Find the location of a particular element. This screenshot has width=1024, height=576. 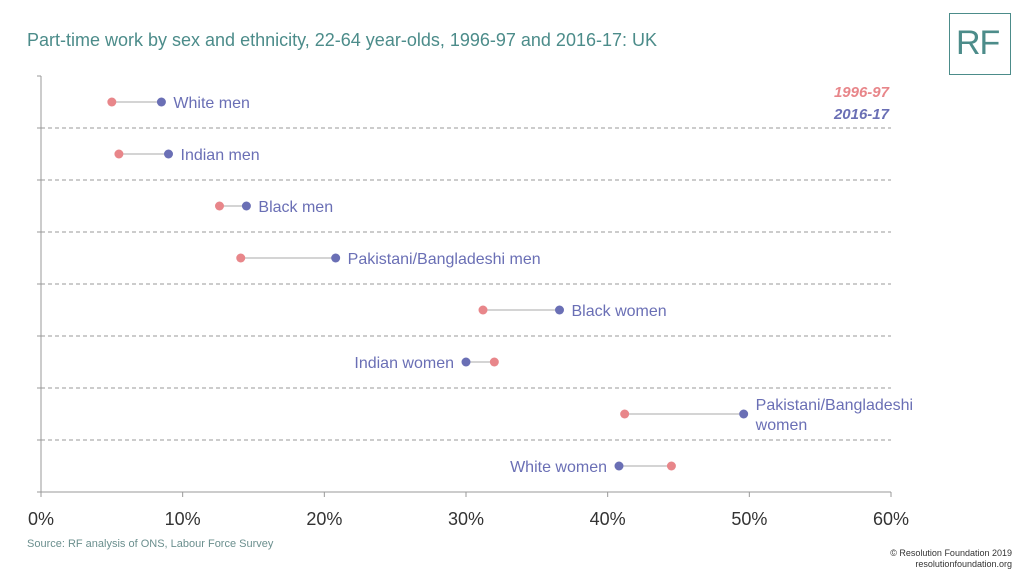

logo-text: RF is located at coordinates (978, 43).